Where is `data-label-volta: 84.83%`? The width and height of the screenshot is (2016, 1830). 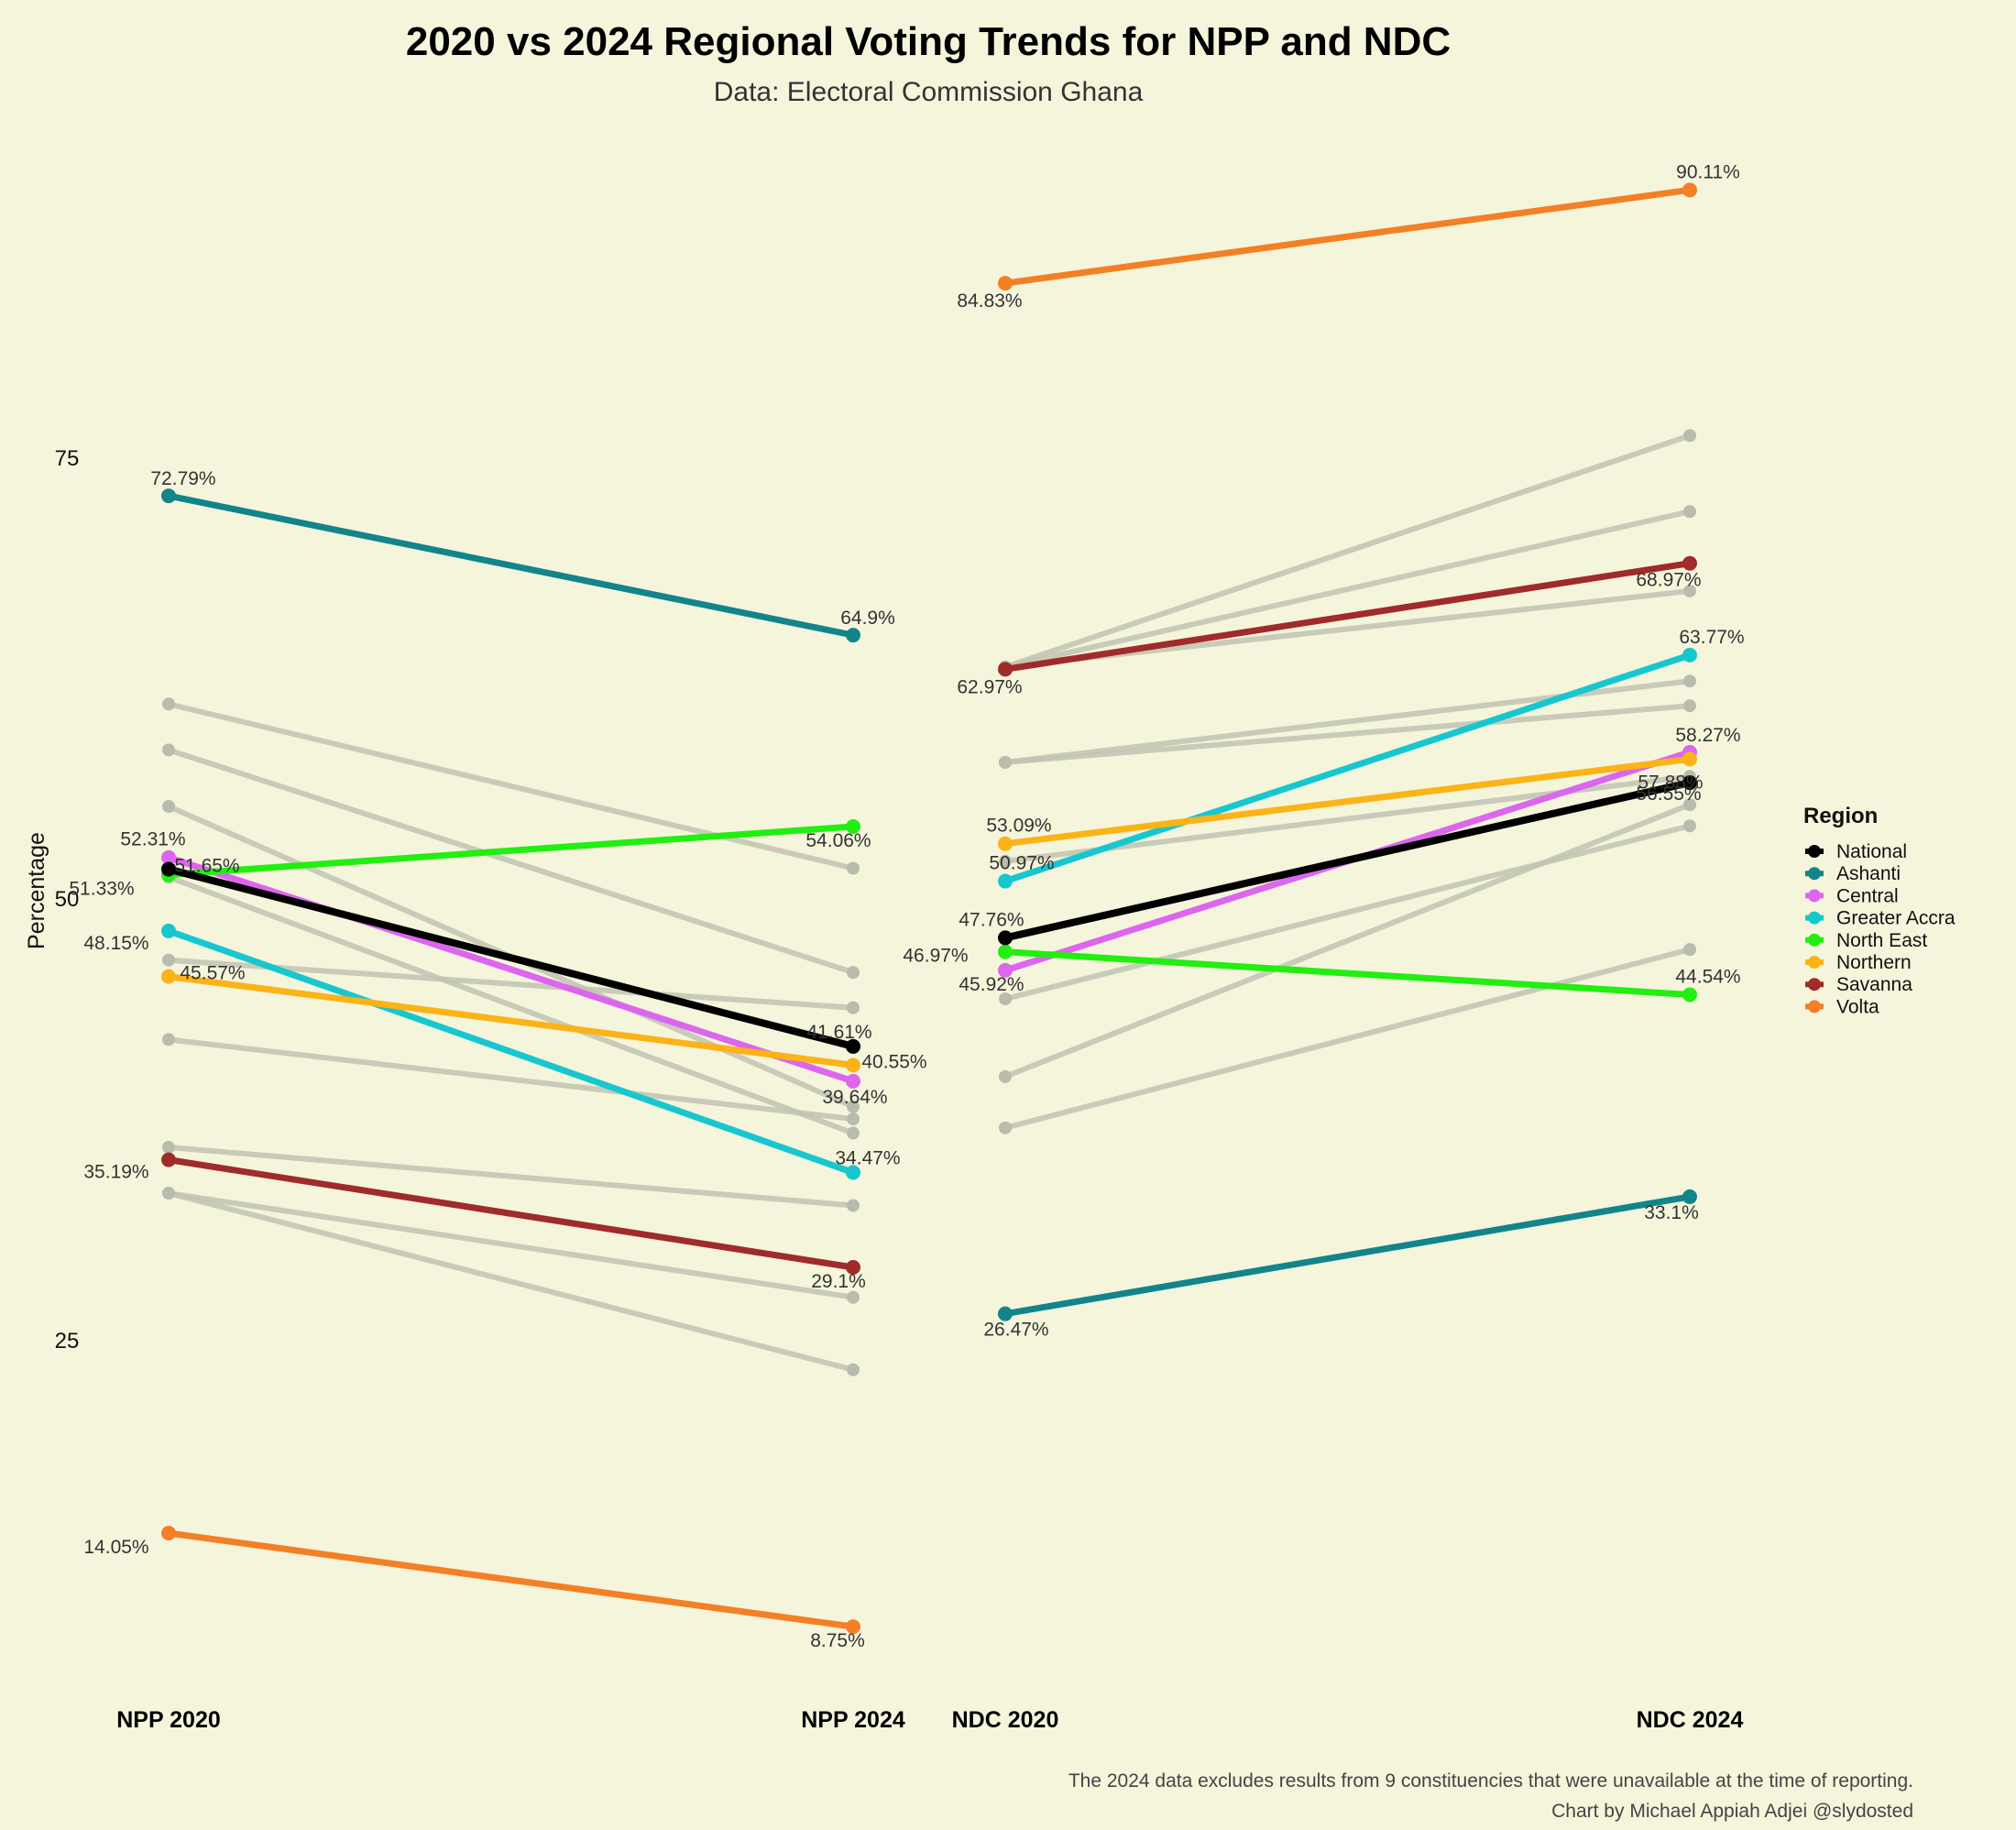
data-label-volta: 84.83% is located at coordinates (989, 301).